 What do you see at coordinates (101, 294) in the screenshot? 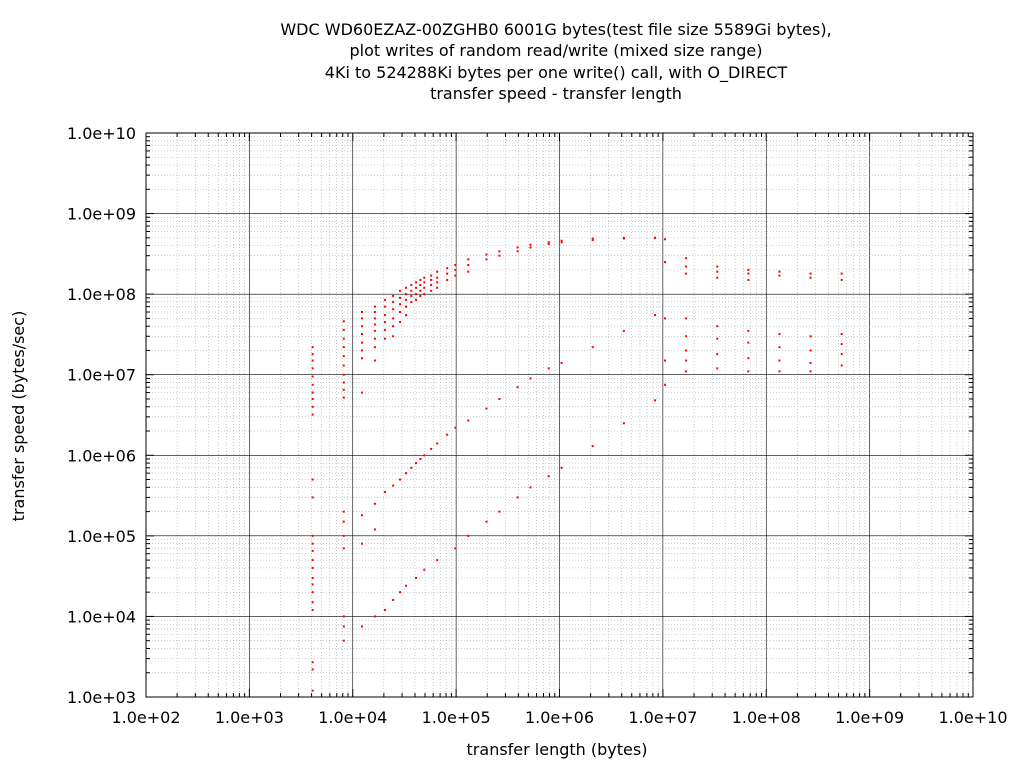
I see `y-tick-label: 1.0e+08` at bounding box center [101, 294].